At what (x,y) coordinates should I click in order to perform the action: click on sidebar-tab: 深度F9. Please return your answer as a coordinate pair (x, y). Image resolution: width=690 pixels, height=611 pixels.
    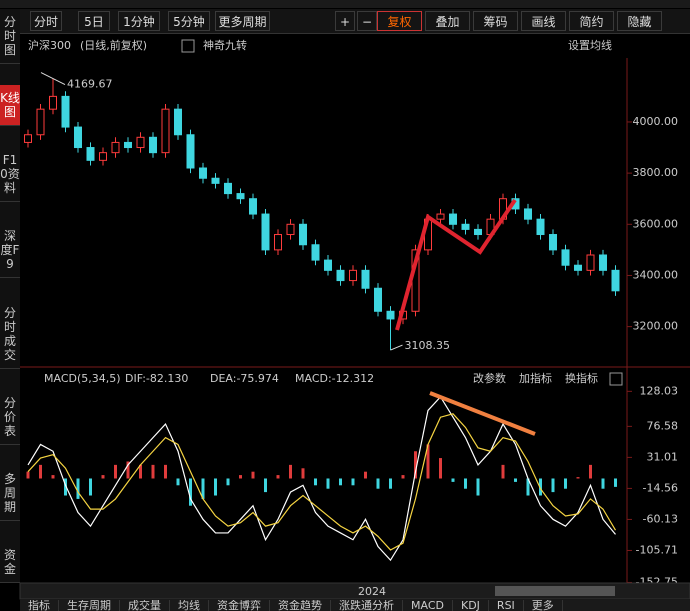
    Looking at the image, I should click on (10, 251).